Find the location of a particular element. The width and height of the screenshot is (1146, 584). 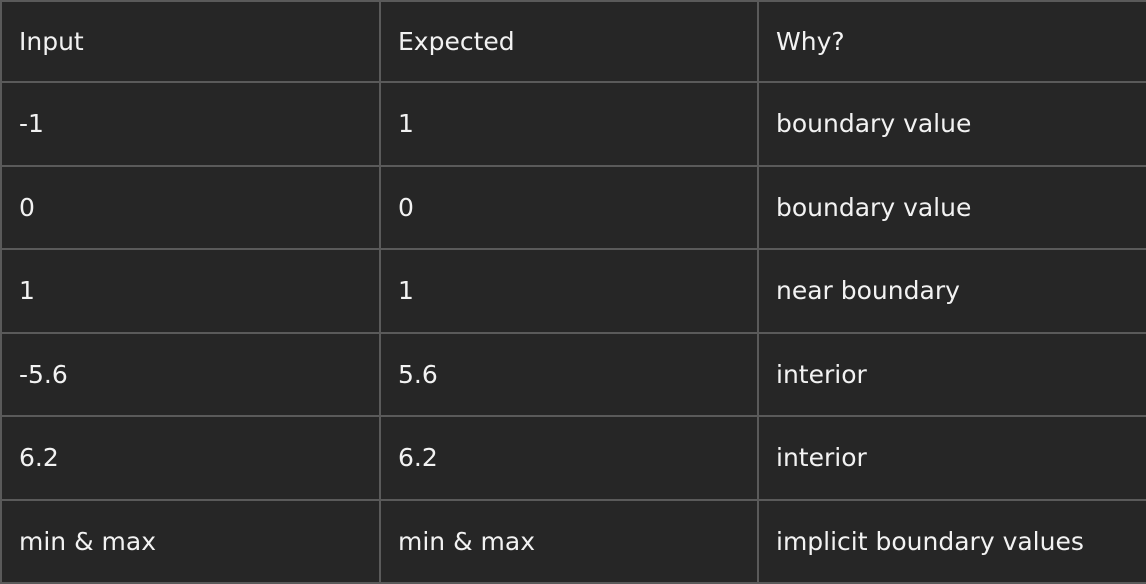

table-row: -1 1 boundary value is located at coordinates (573, 124).